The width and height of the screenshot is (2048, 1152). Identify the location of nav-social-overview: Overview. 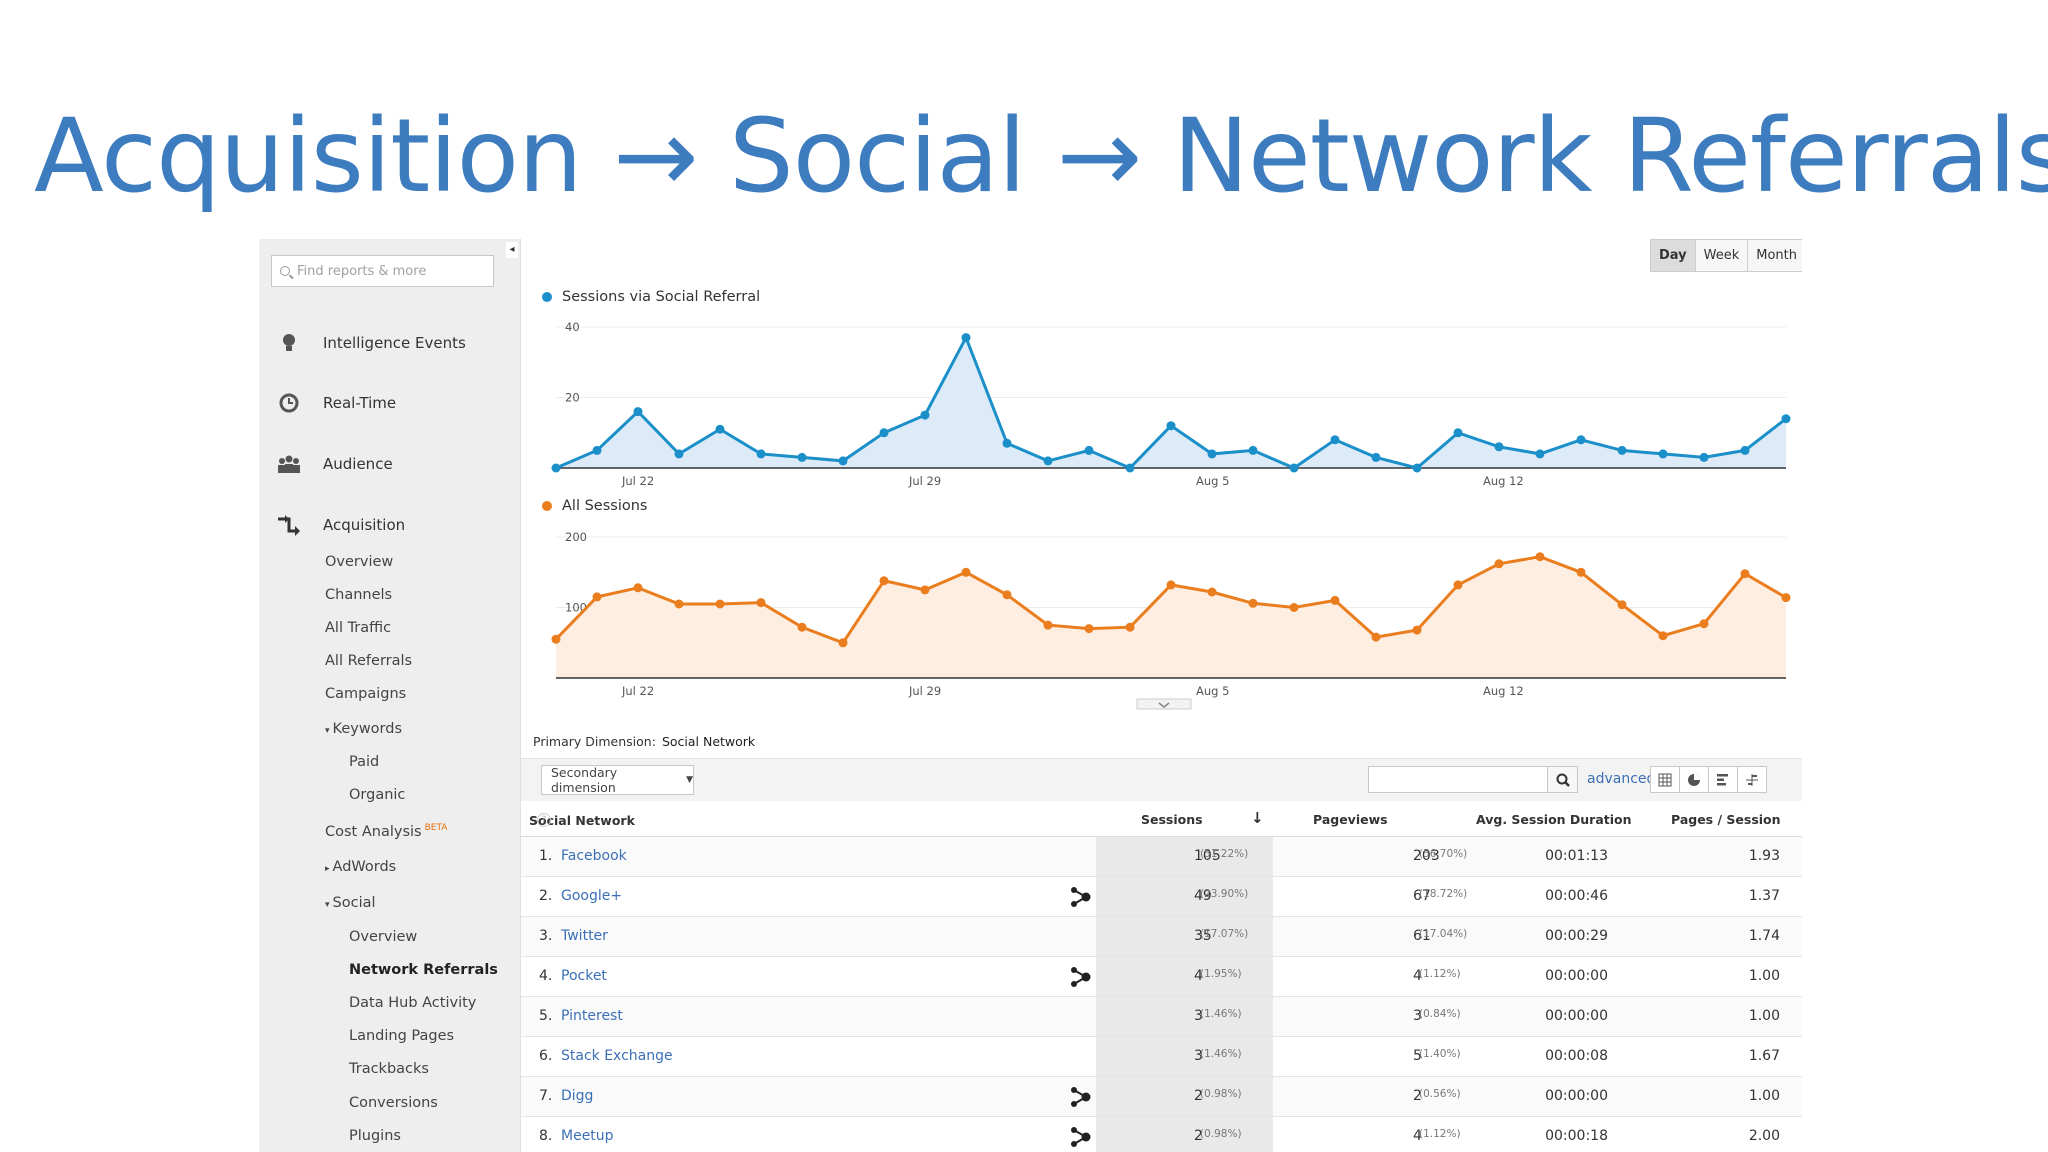
(383, 937).